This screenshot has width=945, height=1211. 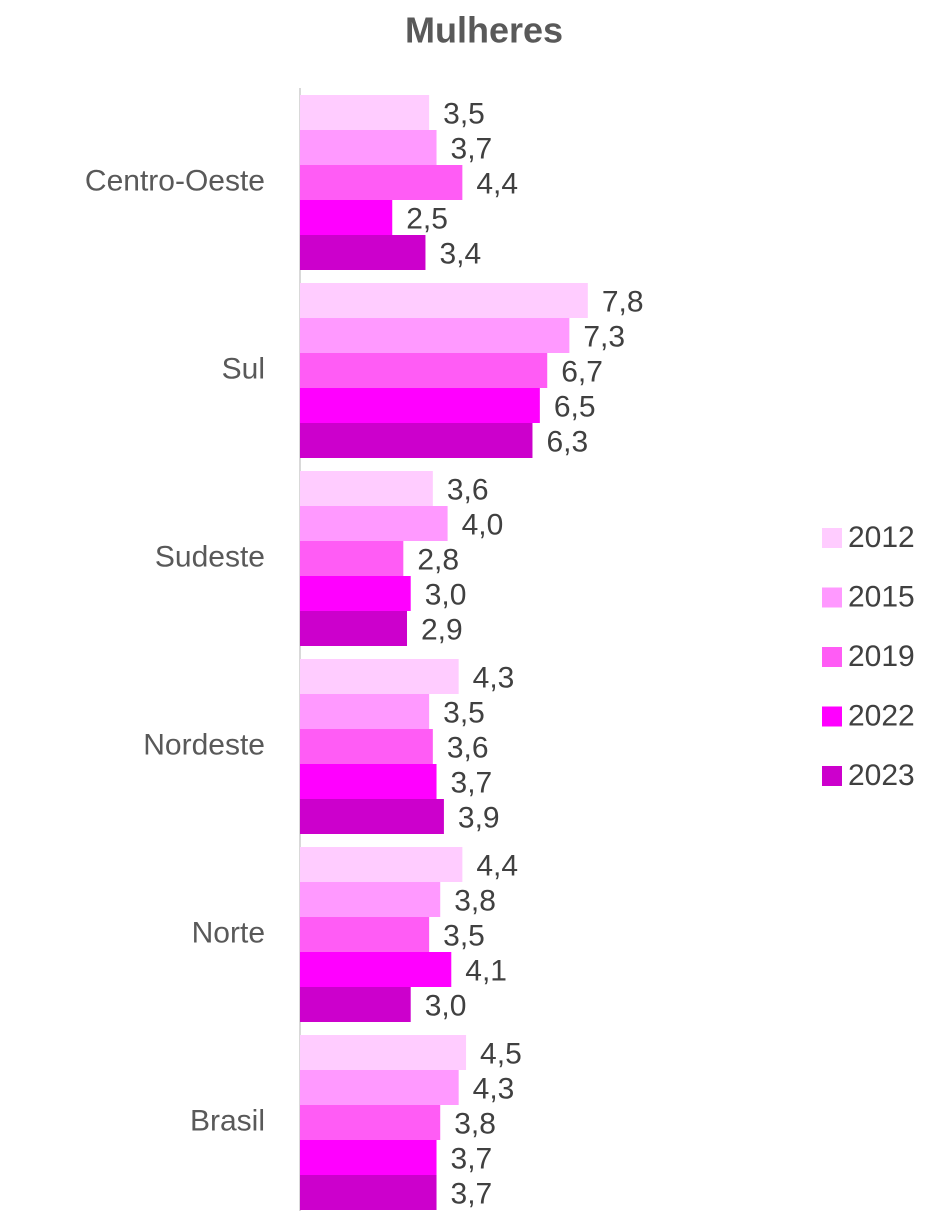 What do you see at coordinates (623, 301) in the screenshot?
I see `value-label: 7,8` at bounding box center [623, 301].